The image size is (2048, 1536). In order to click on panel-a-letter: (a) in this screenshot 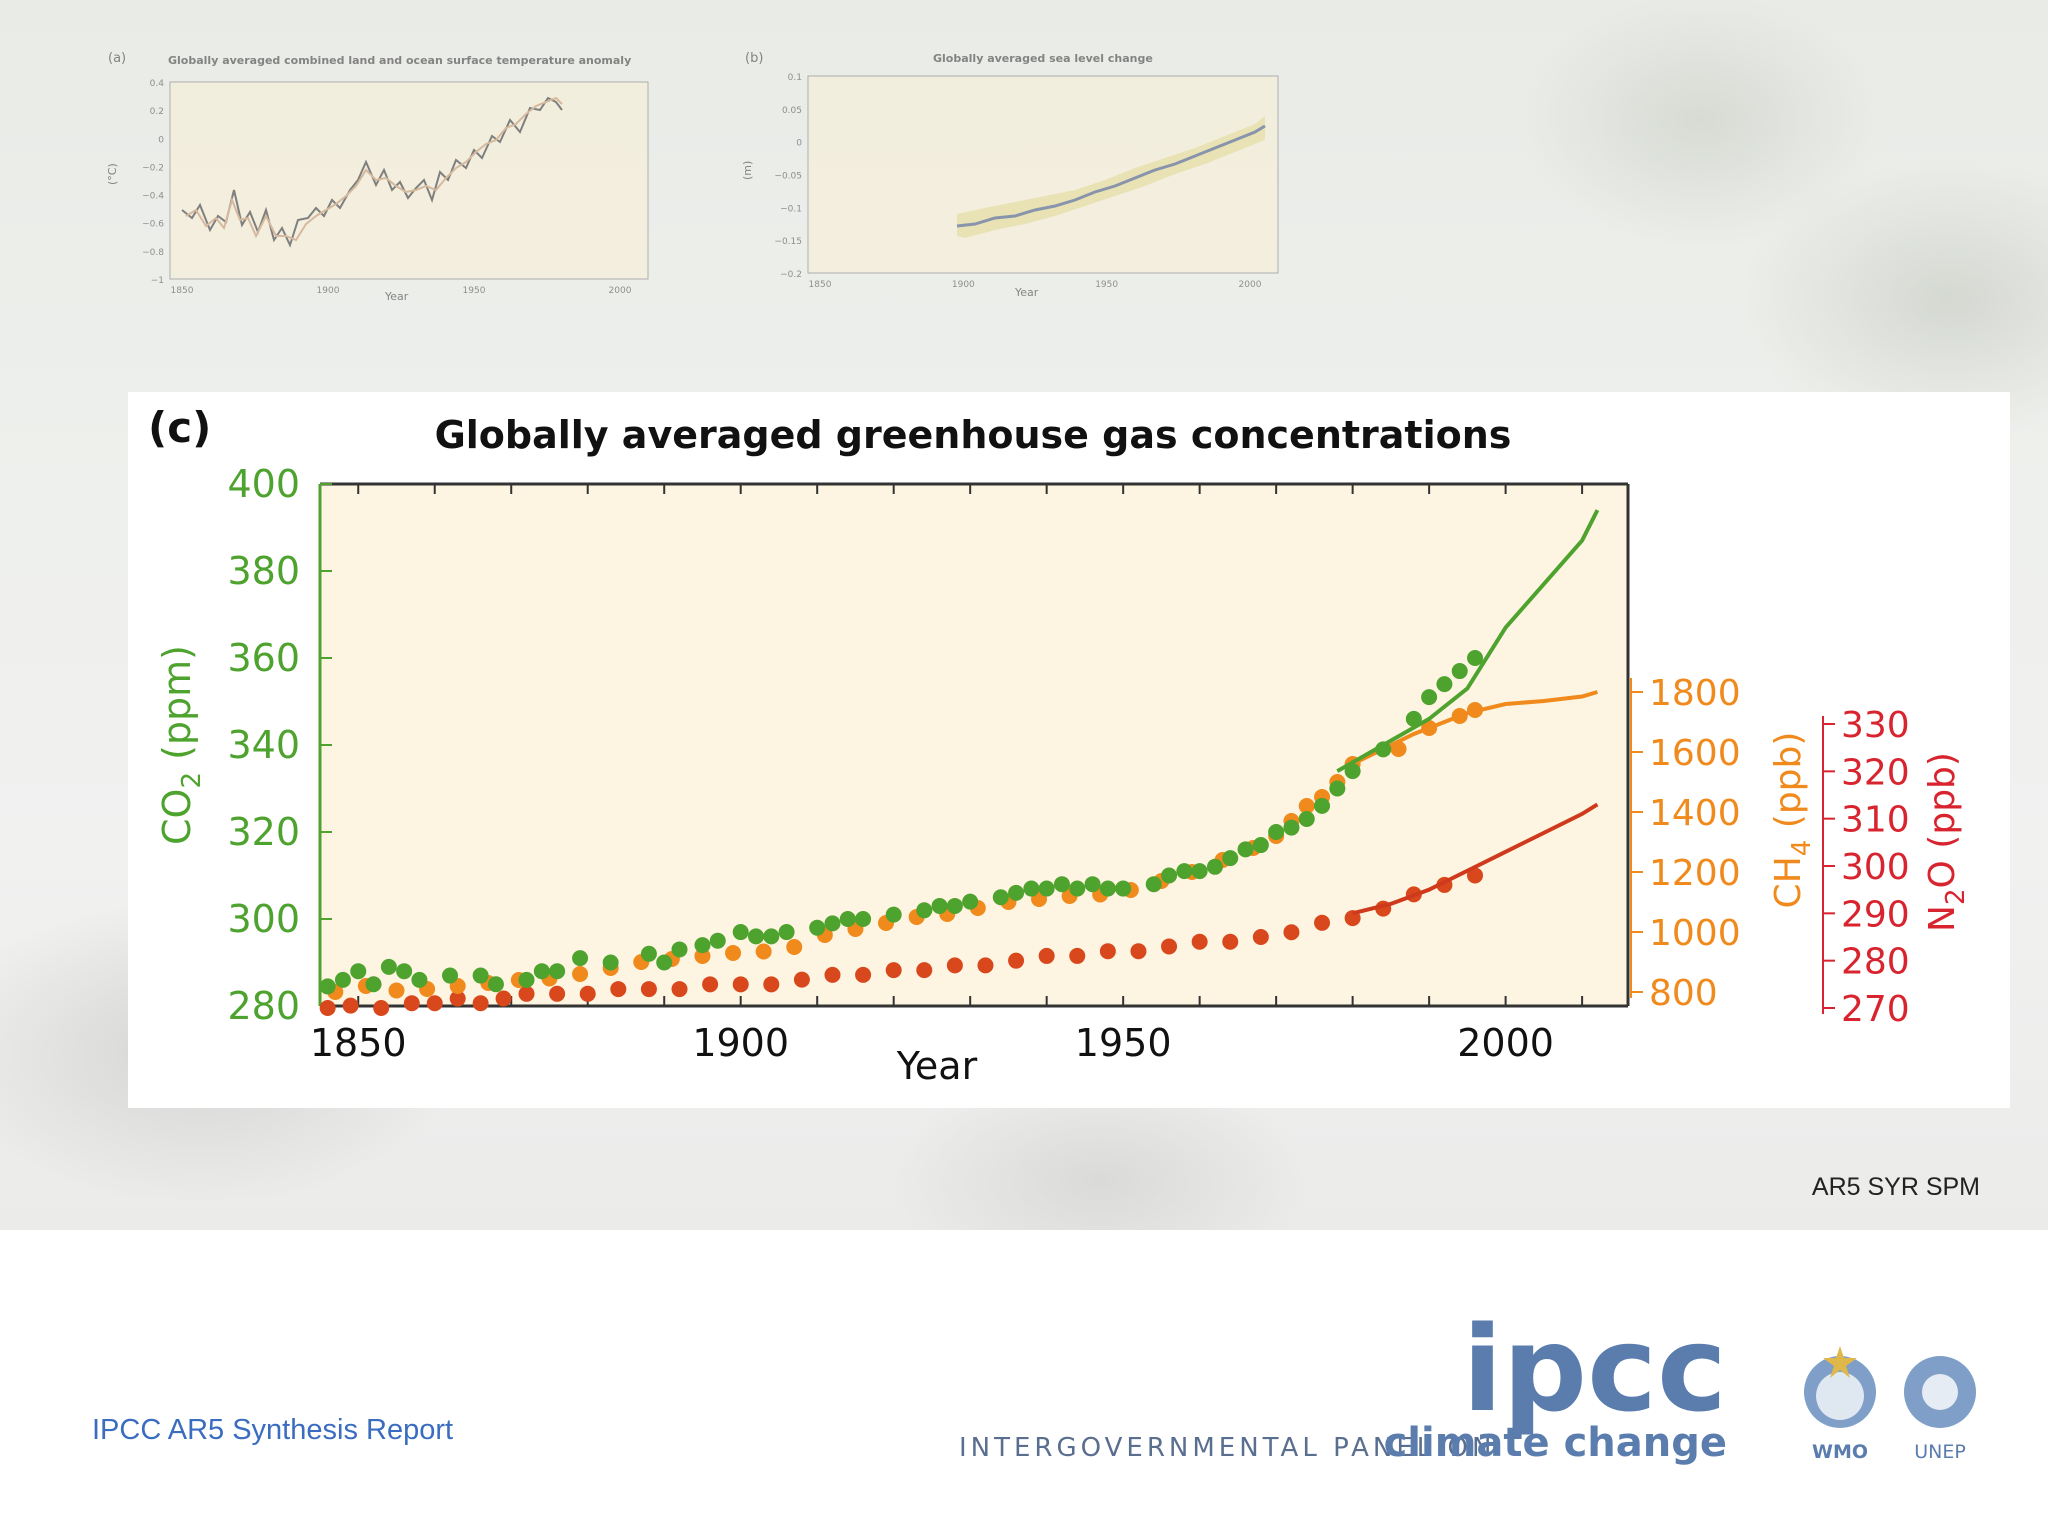, I will do `click(117, 58)`.